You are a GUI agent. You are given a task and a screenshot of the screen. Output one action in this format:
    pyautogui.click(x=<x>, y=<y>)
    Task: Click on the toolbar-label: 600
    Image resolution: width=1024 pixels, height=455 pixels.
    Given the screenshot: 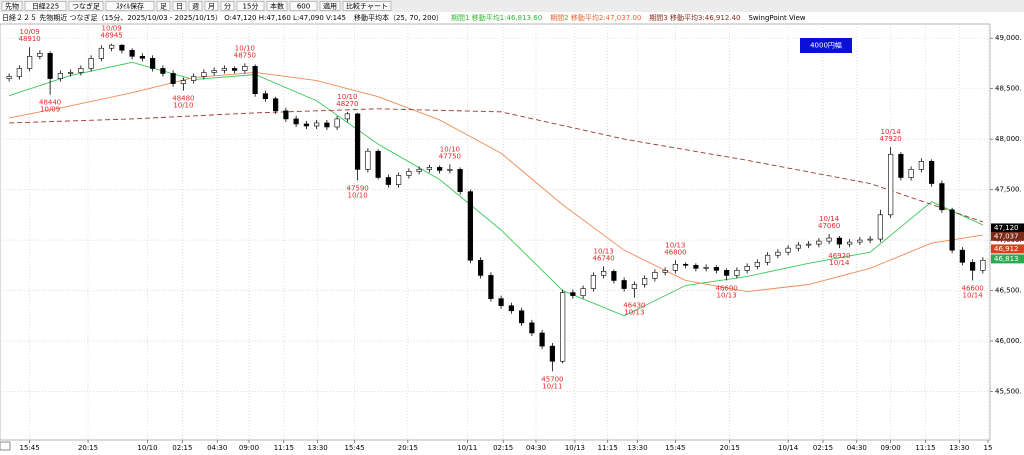 What is the action you would take?
    pyautogui.click(x=303, y=7)
    